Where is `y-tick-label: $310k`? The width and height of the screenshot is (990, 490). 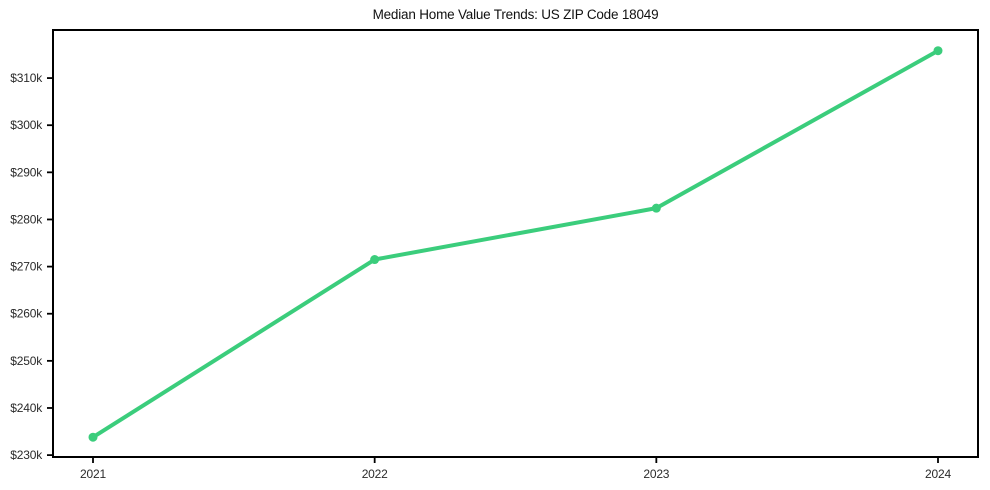 y-tick-label: $310k is located at coordinates (26, 78).